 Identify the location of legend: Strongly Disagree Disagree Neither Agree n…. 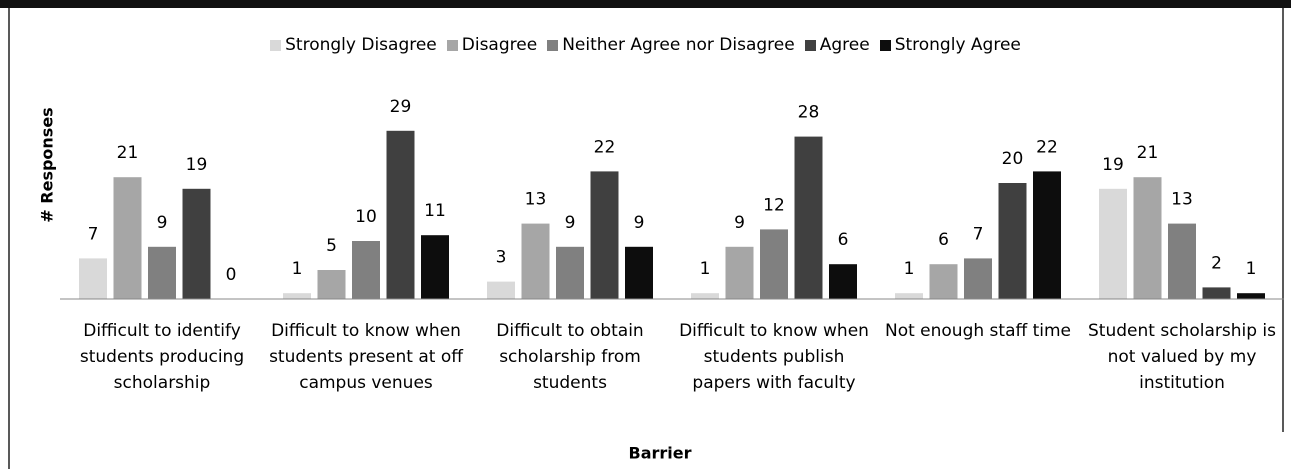
(645, 45).